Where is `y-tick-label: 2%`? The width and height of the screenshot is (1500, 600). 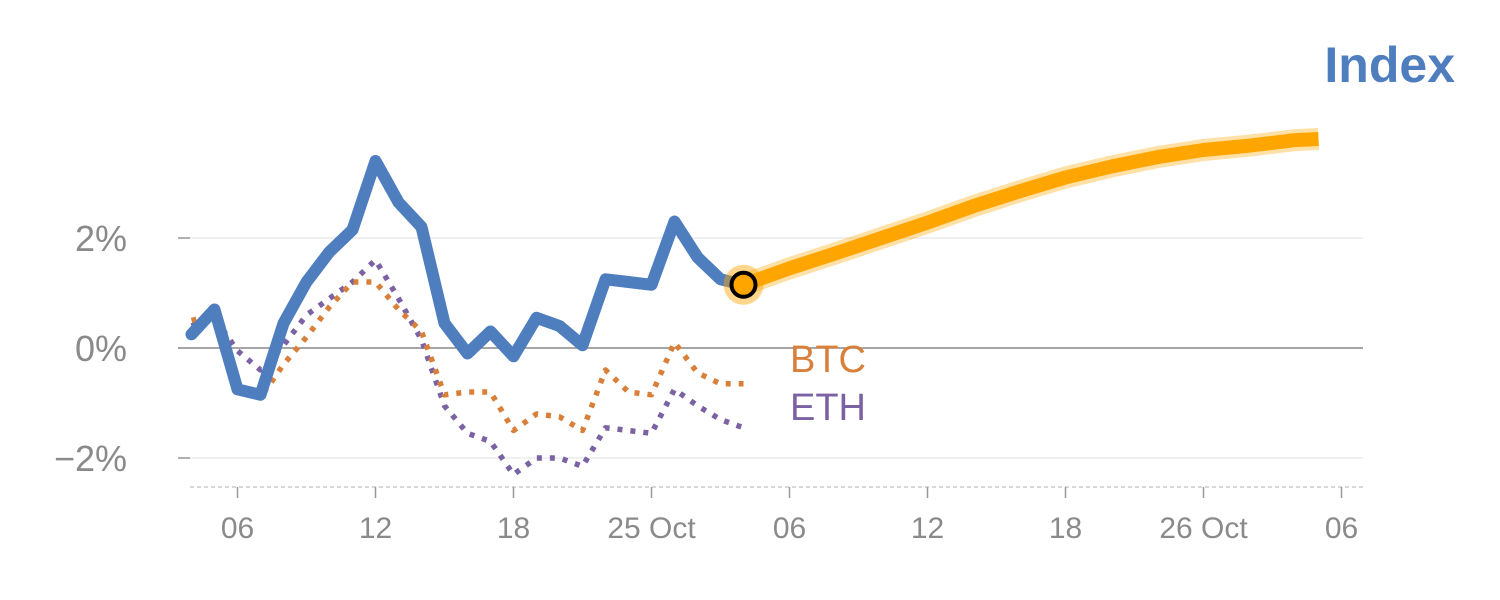
y-tick-label: 2% is located at coordinates (101, 238).